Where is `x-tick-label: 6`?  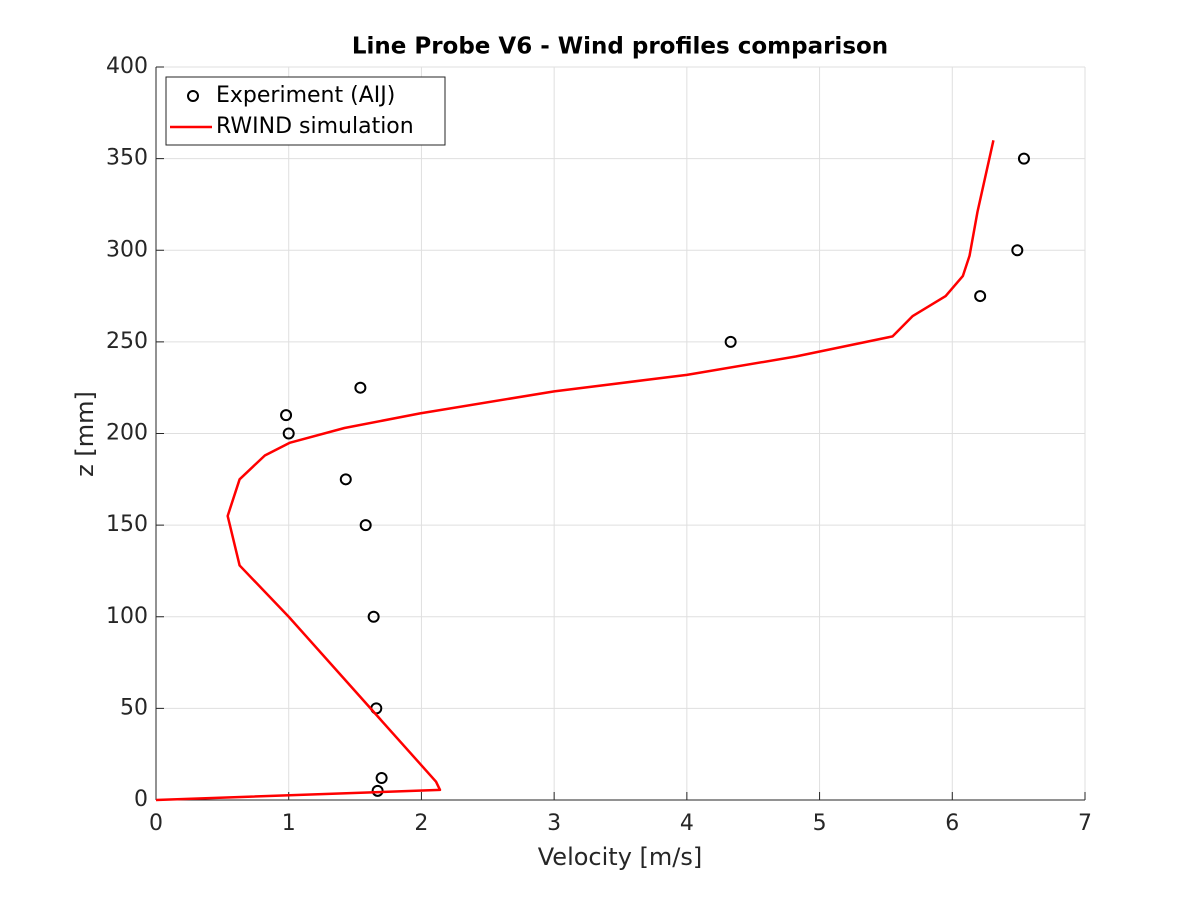
x-tick-label: 6 is located at coordinates (952, 823).